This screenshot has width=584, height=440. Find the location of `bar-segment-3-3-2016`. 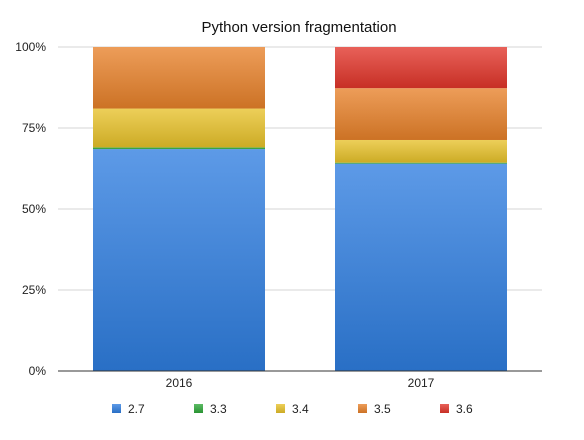

bar-segment-3-3-2016 is located at coordinates (179, 148).